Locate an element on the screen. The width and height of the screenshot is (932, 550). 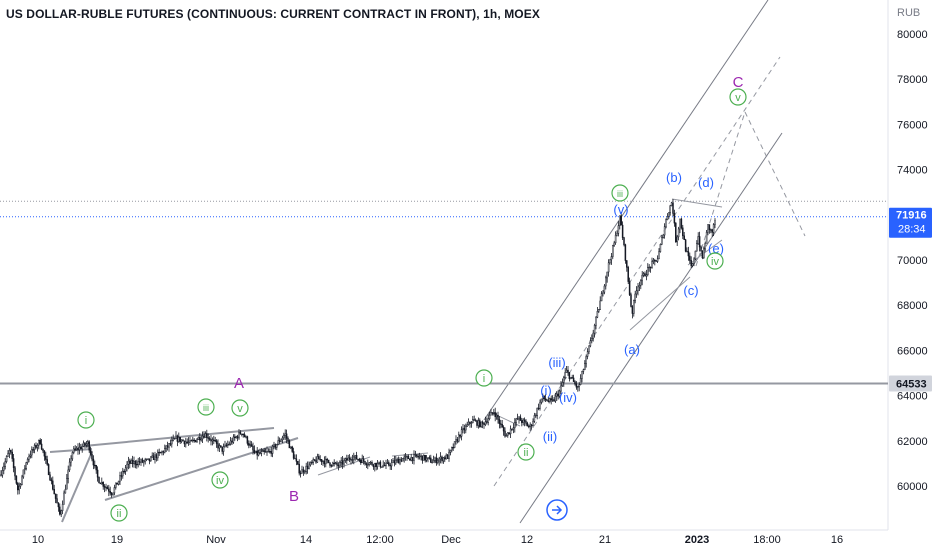
current-price-badge: 71916 28:34 is located at coordinates (910, 222).